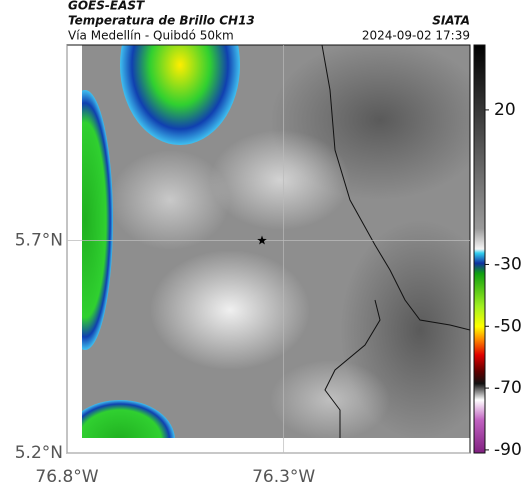 The width and height of the screenshot is (526, 491). Describe the element at coordinates (416, 36) in the screenshot. I see `timestamp: 2024-09-02 17:39` at that location.